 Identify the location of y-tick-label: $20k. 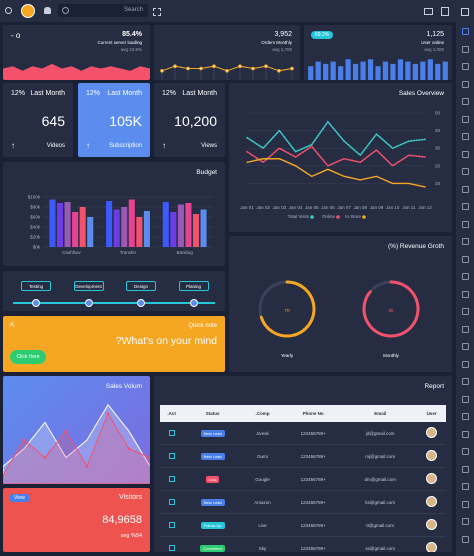
(35, 237).